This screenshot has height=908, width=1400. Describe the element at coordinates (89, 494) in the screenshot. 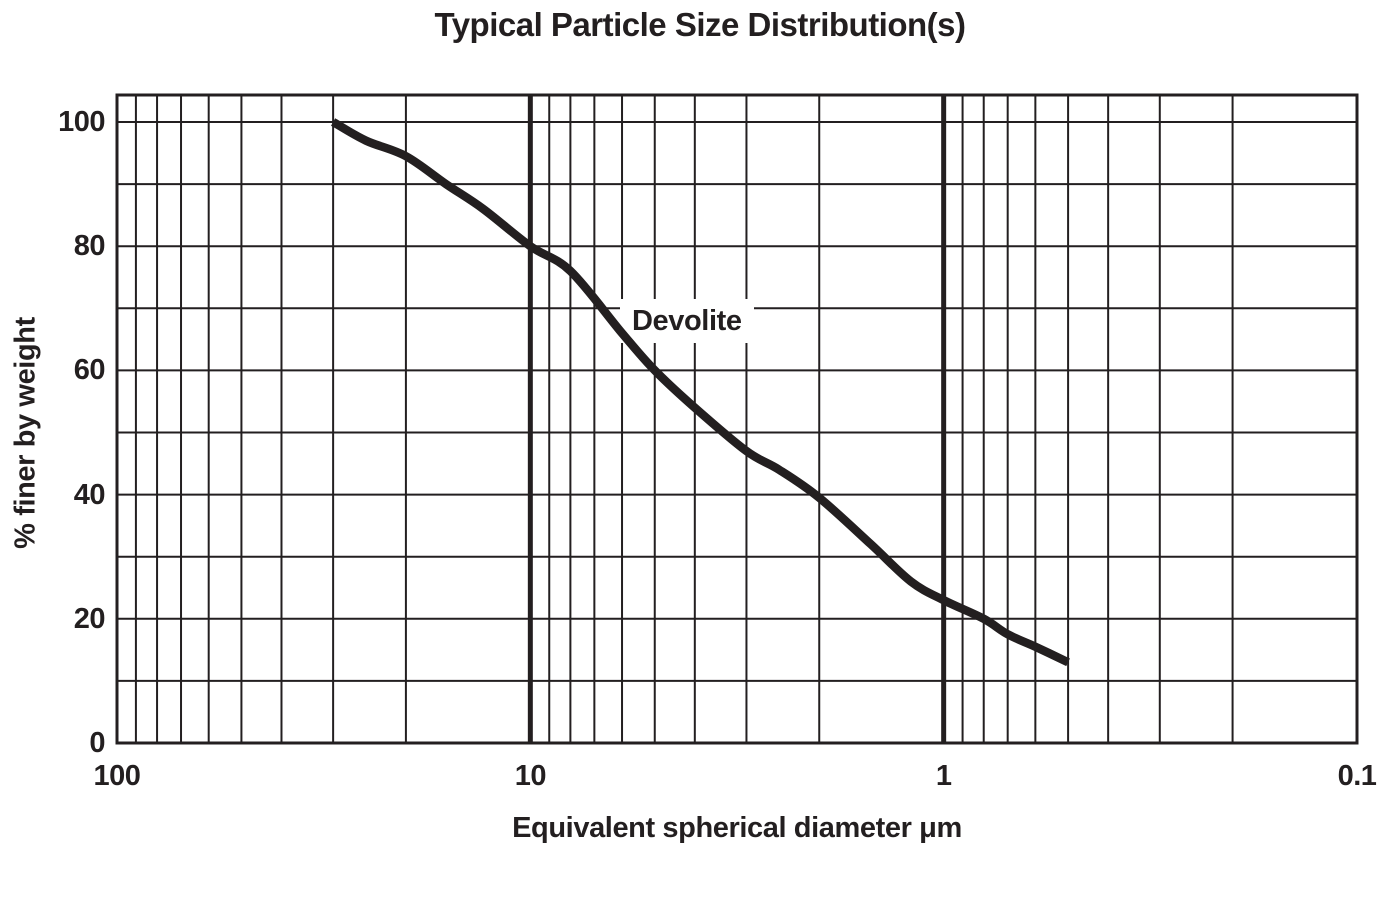

I see `y-tick-label-40: 40` at that location.